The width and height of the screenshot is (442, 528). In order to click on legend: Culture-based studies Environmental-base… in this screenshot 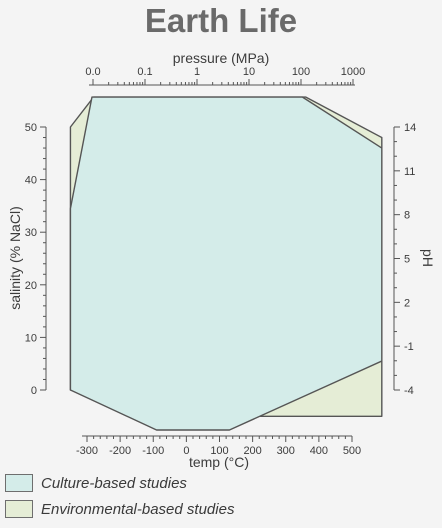, I will do `click(221, 496)`.